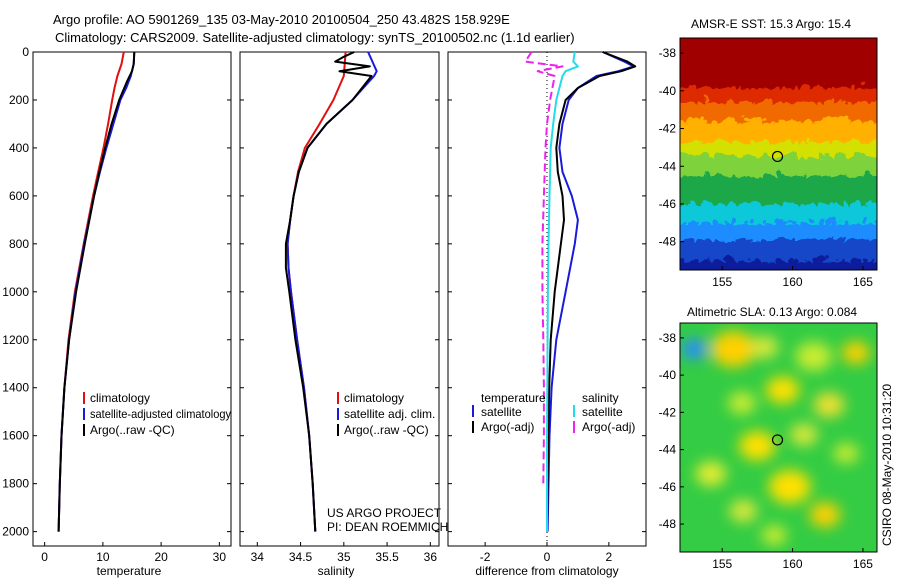  I want to click on sal-xtick-label: 34.5, so click(301, 557).